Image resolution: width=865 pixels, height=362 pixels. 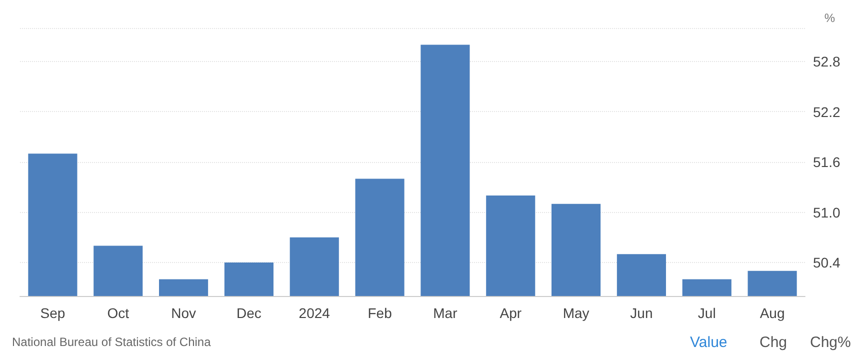 I want to click on x-tick-label: Nov, so click(x=183, y=313).